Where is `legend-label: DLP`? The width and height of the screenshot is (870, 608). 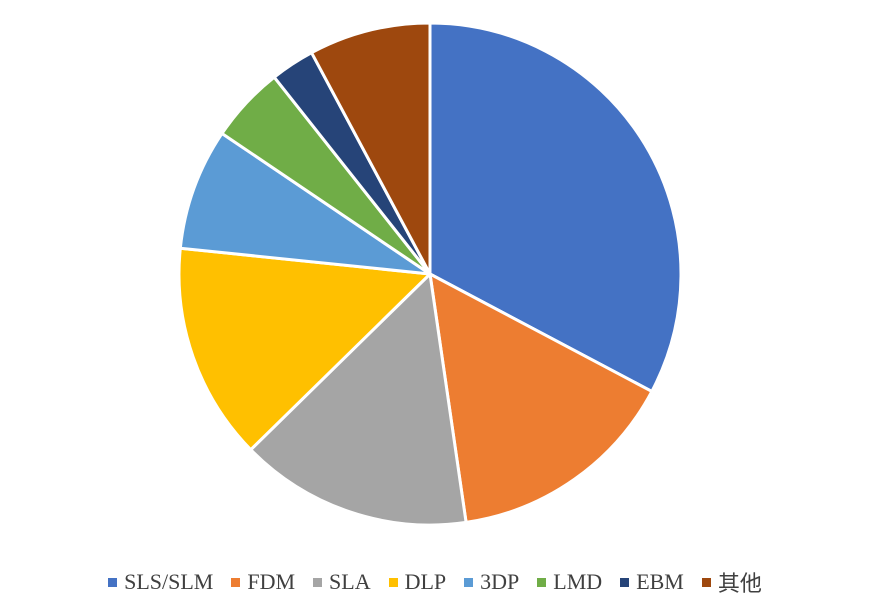 legend-label: DLP is located at coordinates (425, 581).